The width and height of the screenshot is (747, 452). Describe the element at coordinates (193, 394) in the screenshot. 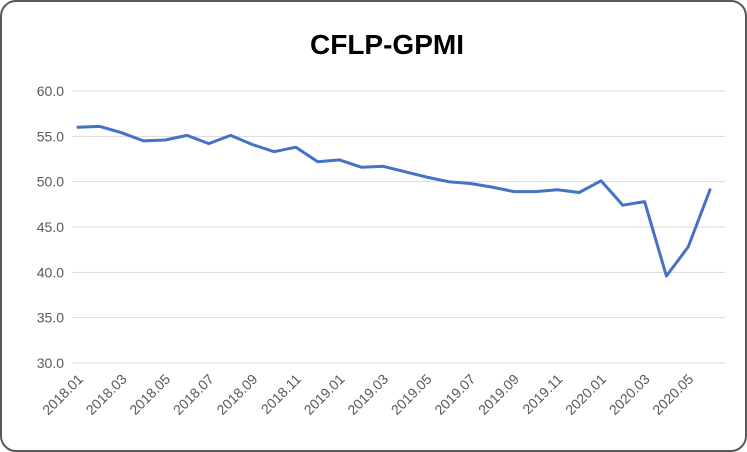

I see `x-tick-label: 2018.07` at that location.